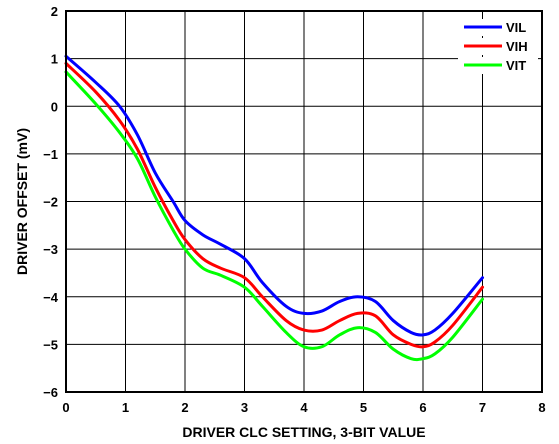  Describe the element at coordinates (51, 297) in the screenshot. I see `y-tick-label: −4` at that location.